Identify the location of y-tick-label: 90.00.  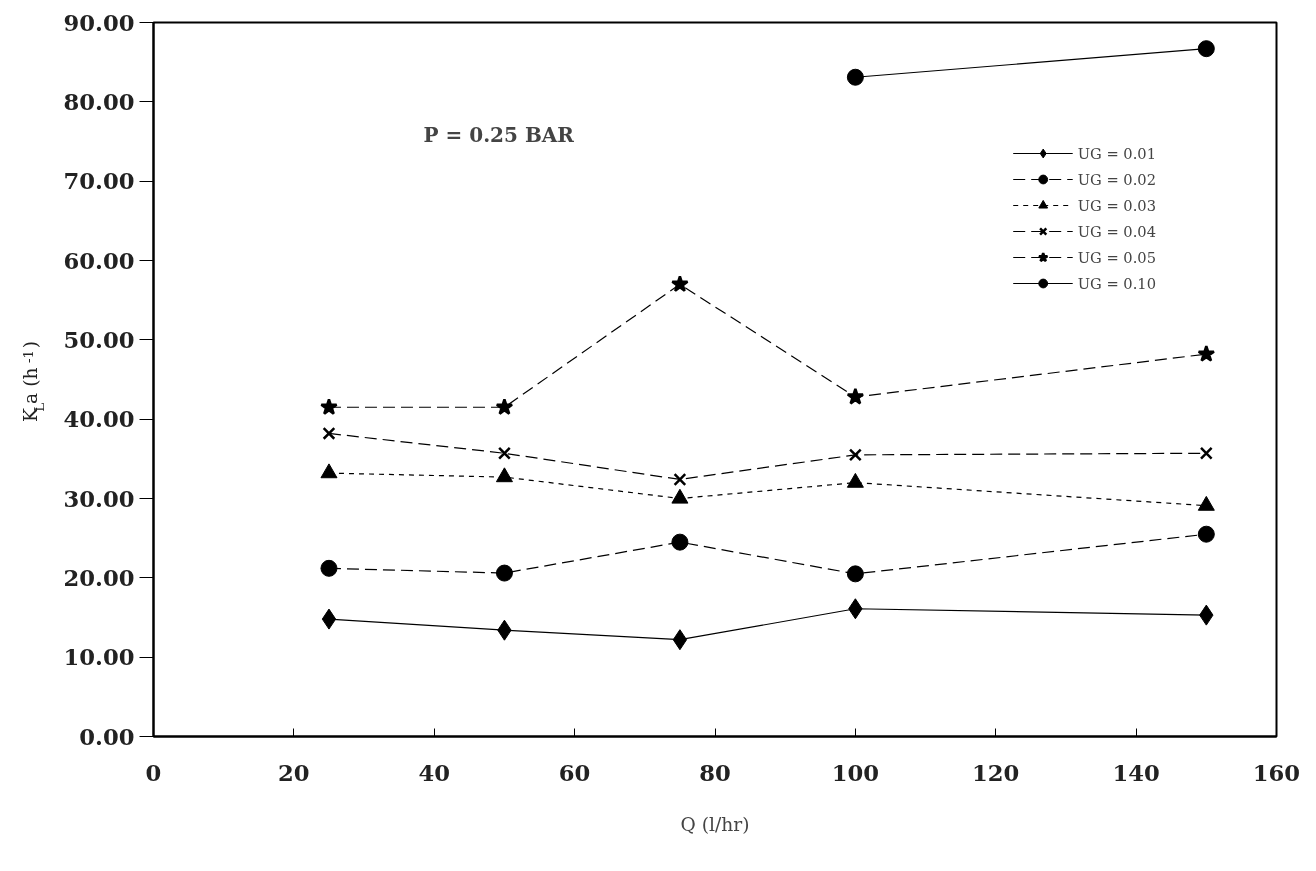
(99, 22).